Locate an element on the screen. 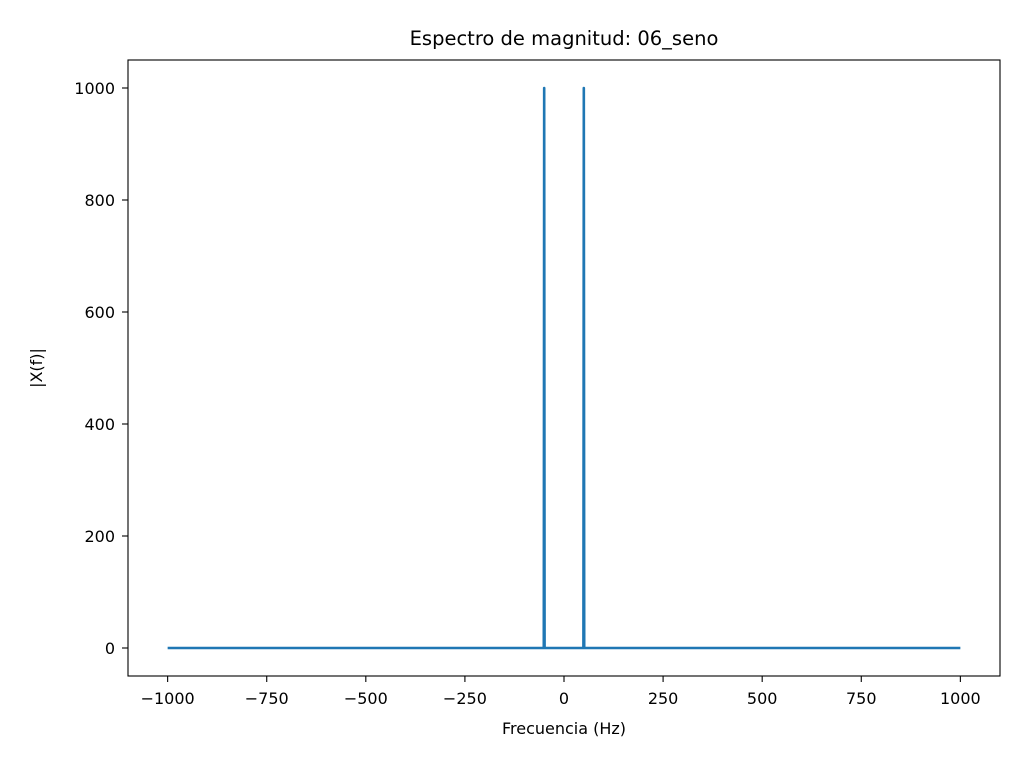 Image resolution: width=1024 pixels, height=772 pixels. y-axis-ticks: 0 200 400 600 800 1000 is located at coordinates (101, 368).